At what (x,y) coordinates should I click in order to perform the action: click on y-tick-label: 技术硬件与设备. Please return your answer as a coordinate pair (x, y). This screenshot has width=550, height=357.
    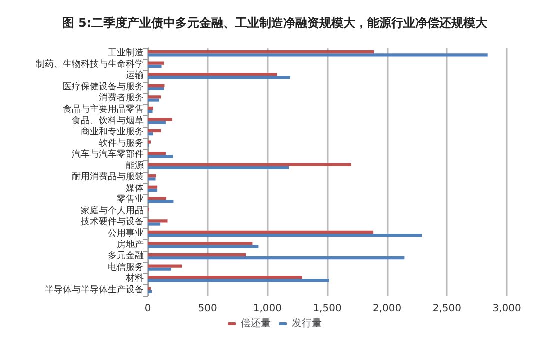
    Looking at the image, I should click on (112, 222).